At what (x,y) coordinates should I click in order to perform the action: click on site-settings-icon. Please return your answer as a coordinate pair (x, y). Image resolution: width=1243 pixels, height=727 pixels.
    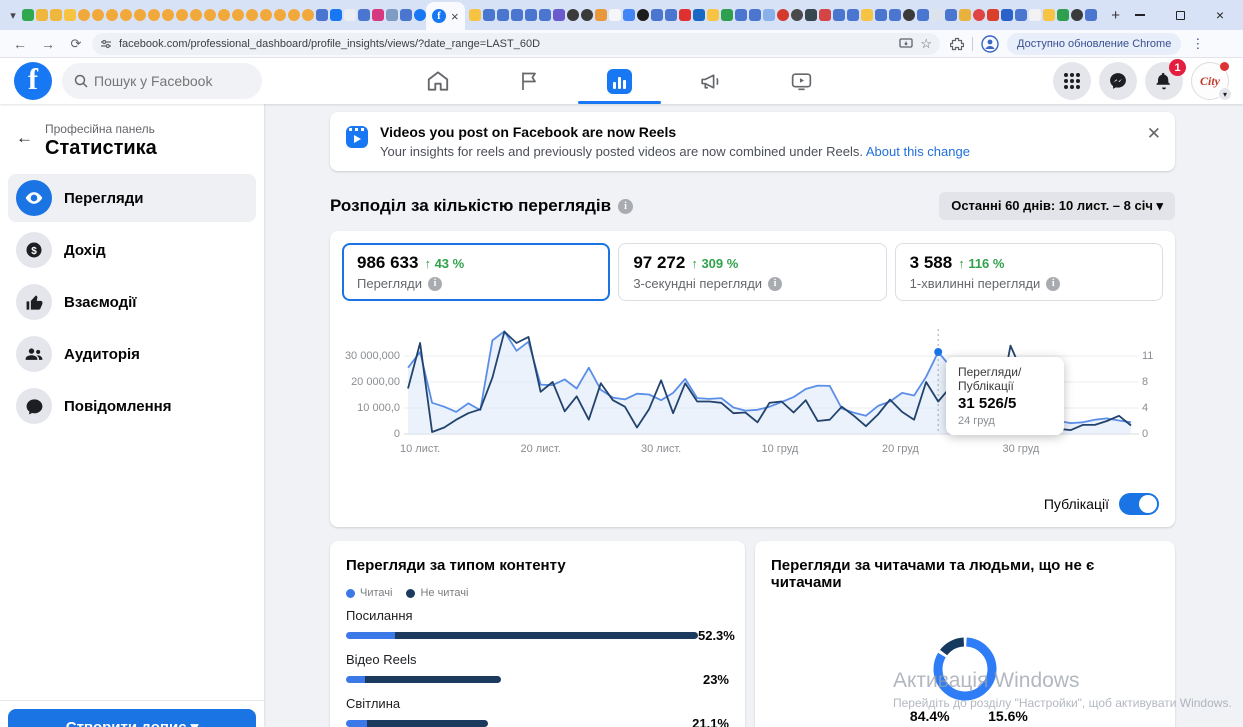
    Looking at the image, I should click on (106, 44).